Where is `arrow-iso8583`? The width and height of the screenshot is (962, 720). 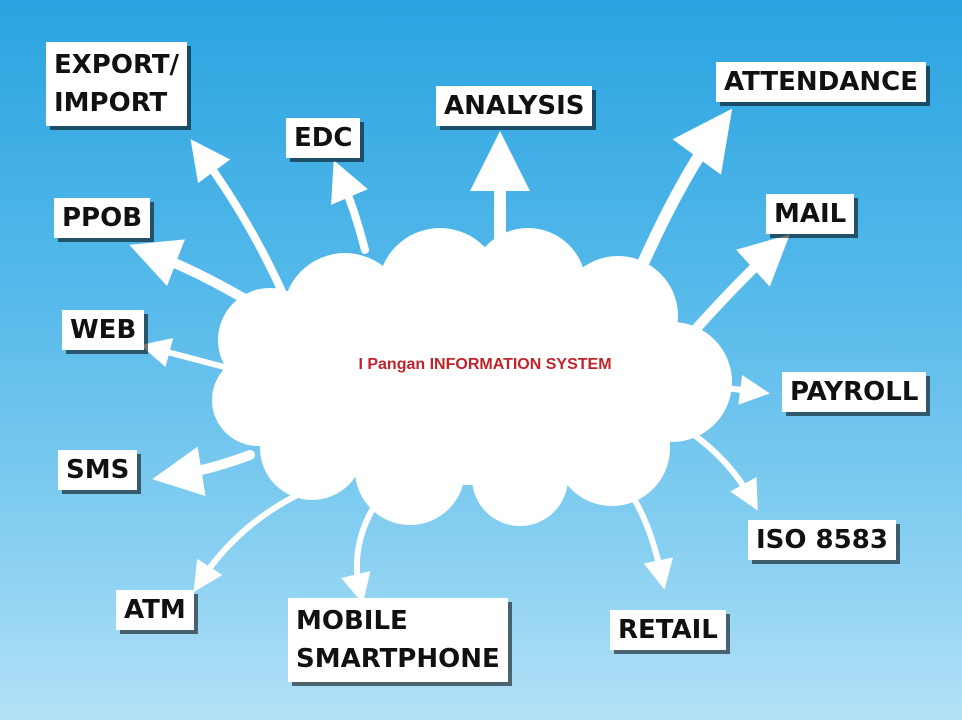 arrow-iso8583 is located at coordinates (722, 470).